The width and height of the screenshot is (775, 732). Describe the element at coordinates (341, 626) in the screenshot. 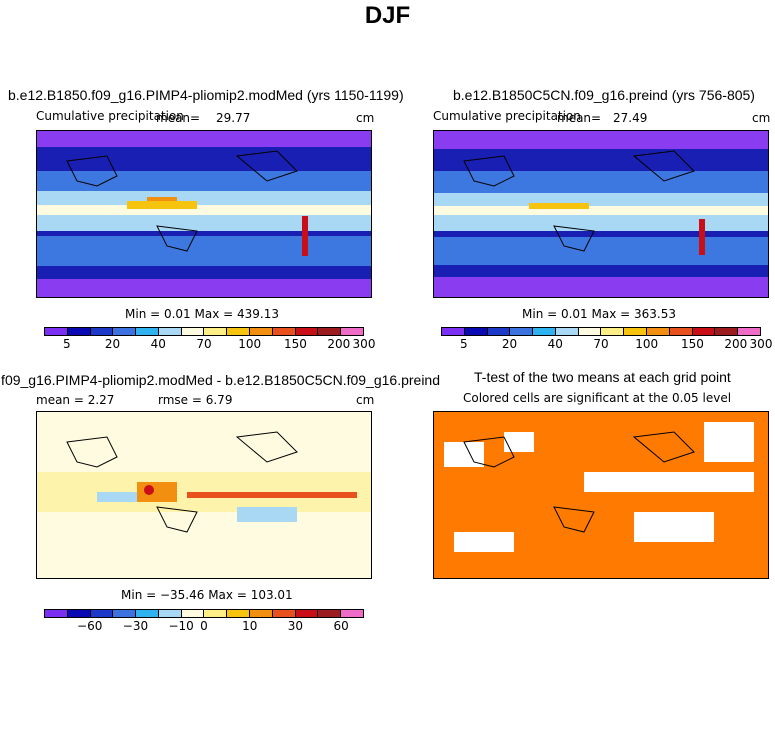

I see `colorbar-tick-label: 60` at that location.